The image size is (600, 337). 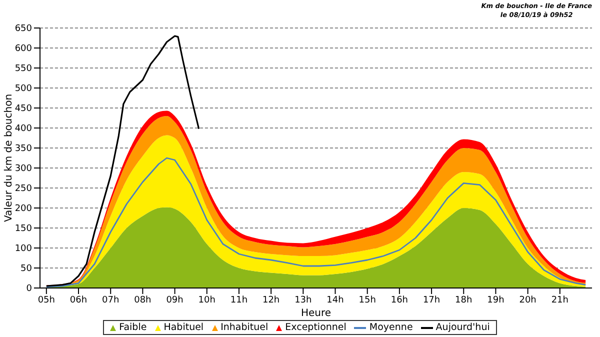 What do you see at coordinates (26, 269) in the screenshot?
I see `y-tick-label: 50` at bounding box center [26, 269].